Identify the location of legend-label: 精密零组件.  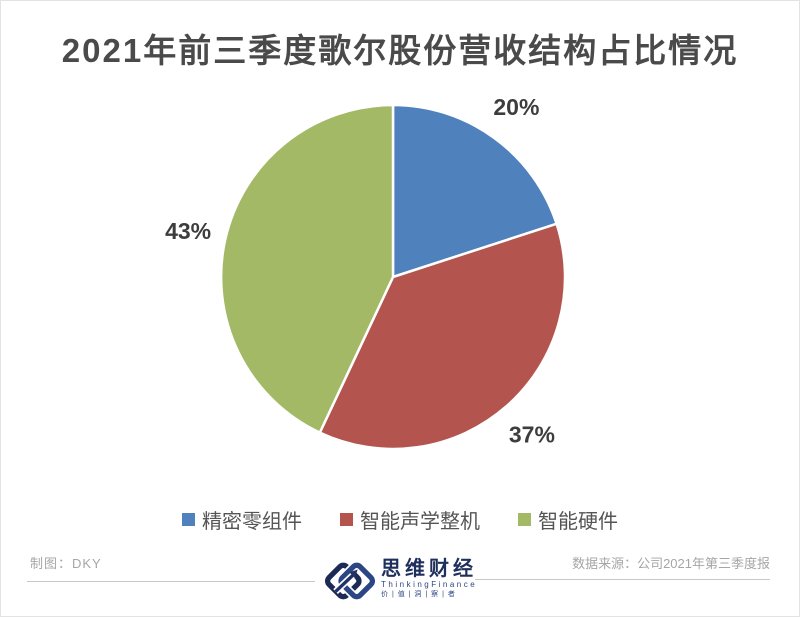
(252, 522).